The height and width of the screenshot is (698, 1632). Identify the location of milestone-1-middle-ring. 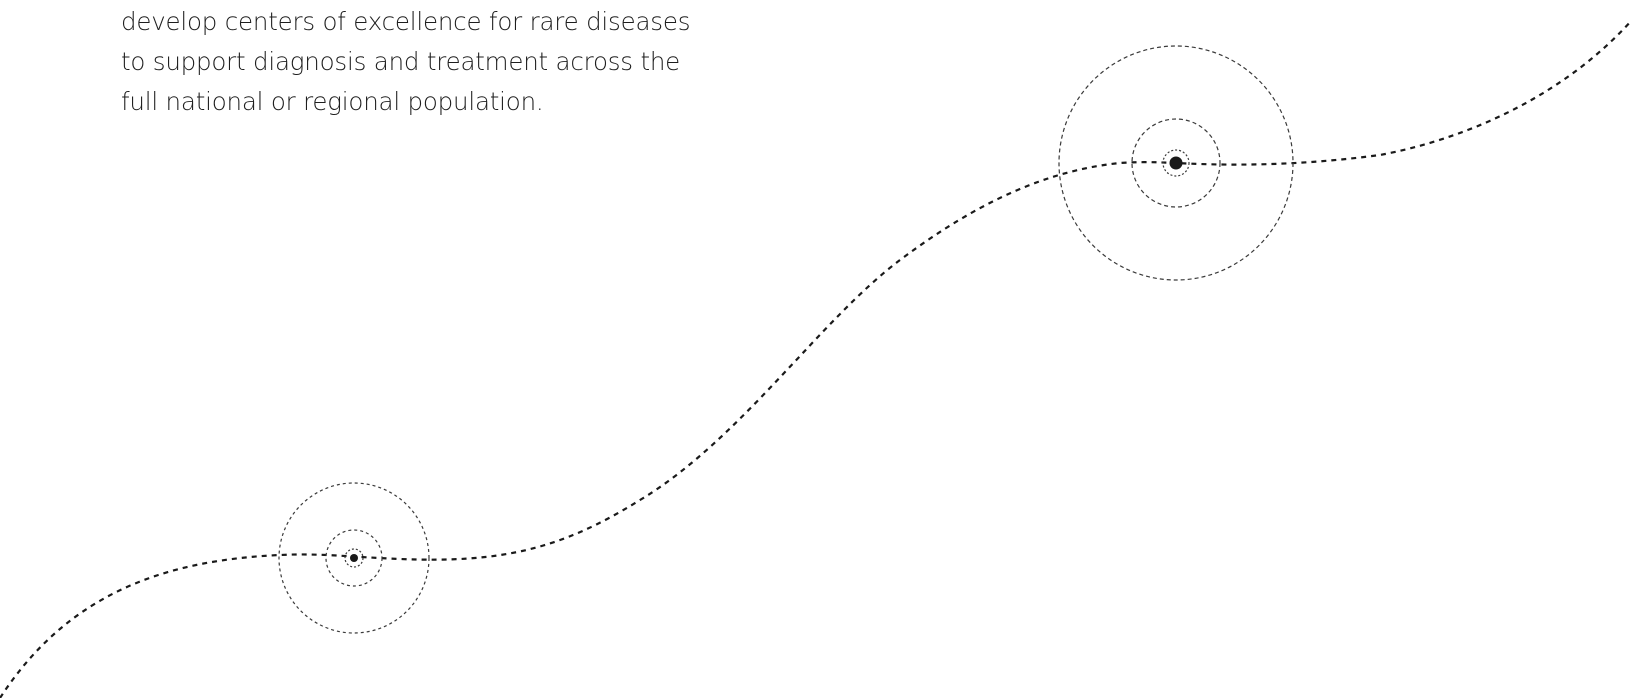
(354, 558).